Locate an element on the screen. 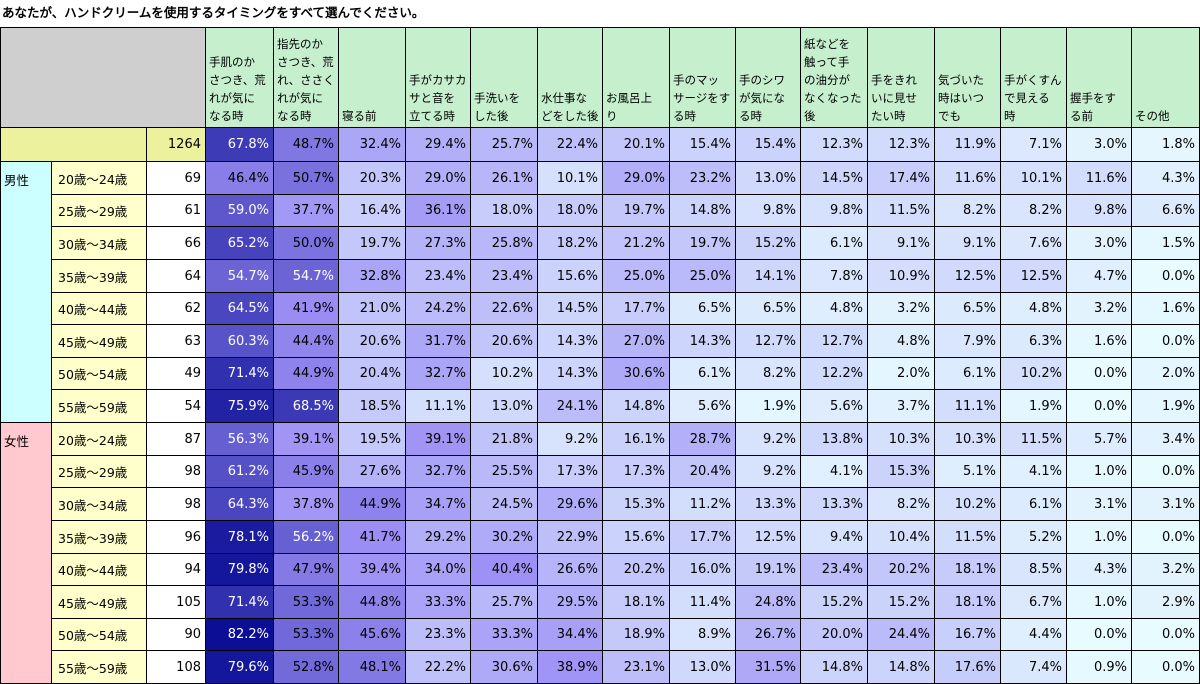 This screenshot has width=1200, height=684. percent-cell: 64.3% is located at coordinates (240, 504).